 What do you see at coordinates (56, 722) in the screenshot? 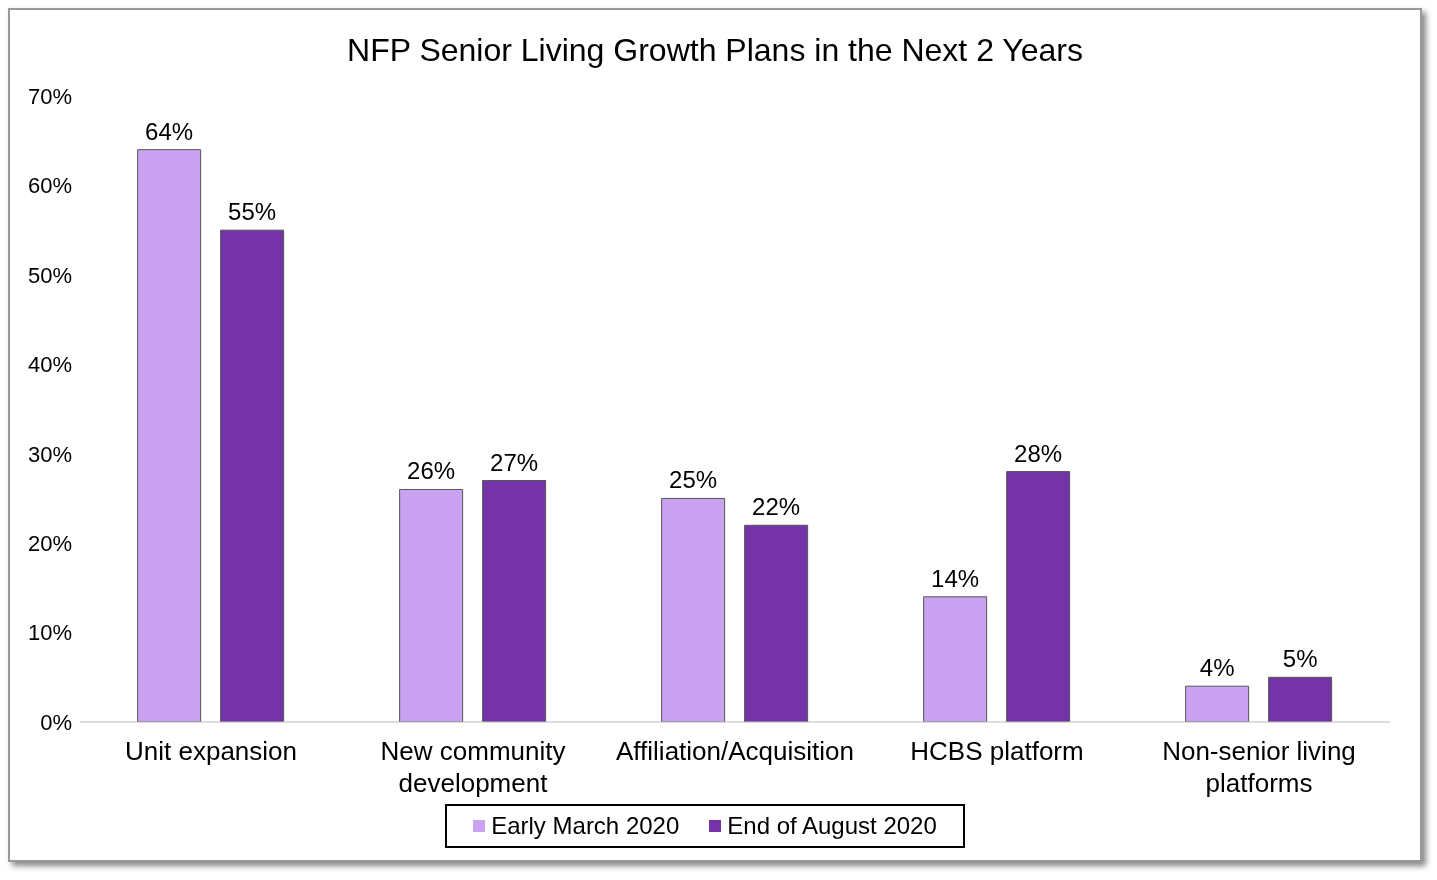
I see `y-tick-label: 0%` at bounding box center [56, 722].